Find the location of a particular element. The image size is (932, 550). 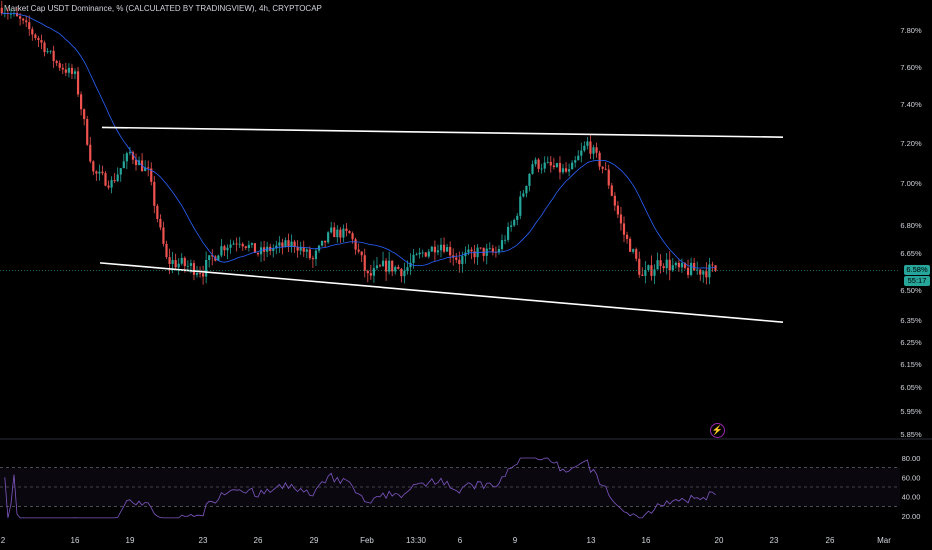

rsi-tick-label: 20.00 is located at coordinates (911, 516).